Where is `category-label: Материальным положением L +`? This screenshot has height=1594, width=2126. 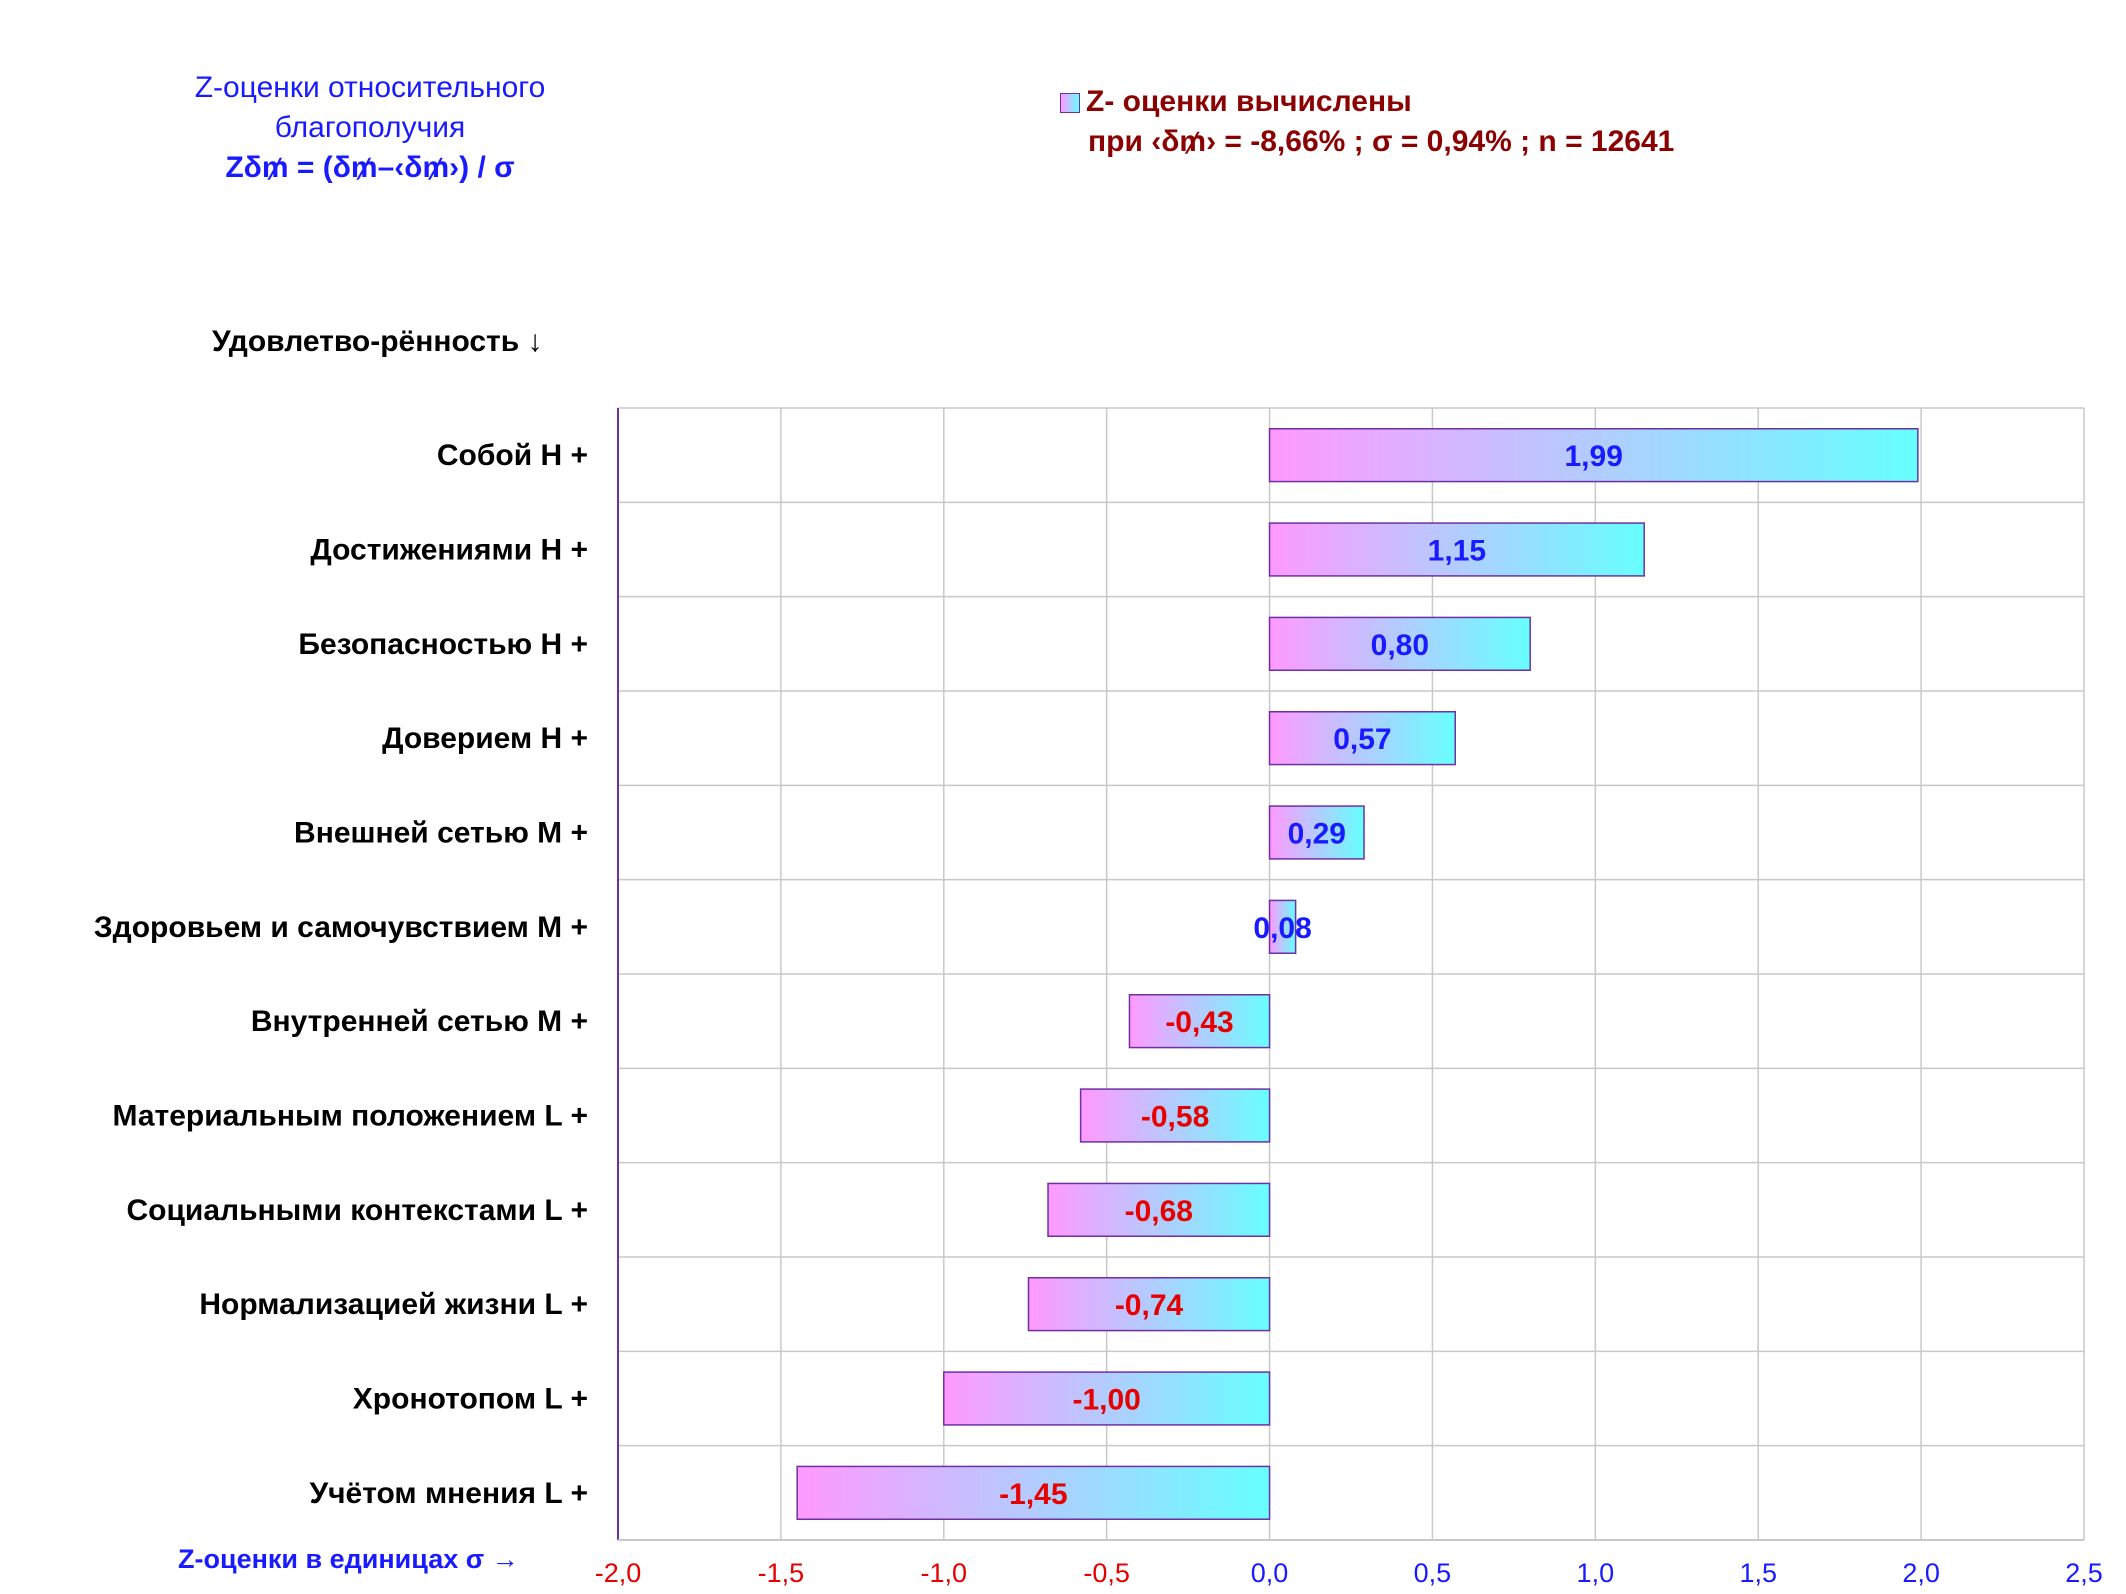
category-label: Материальным положением L + is located at coordinates (350, 1116).